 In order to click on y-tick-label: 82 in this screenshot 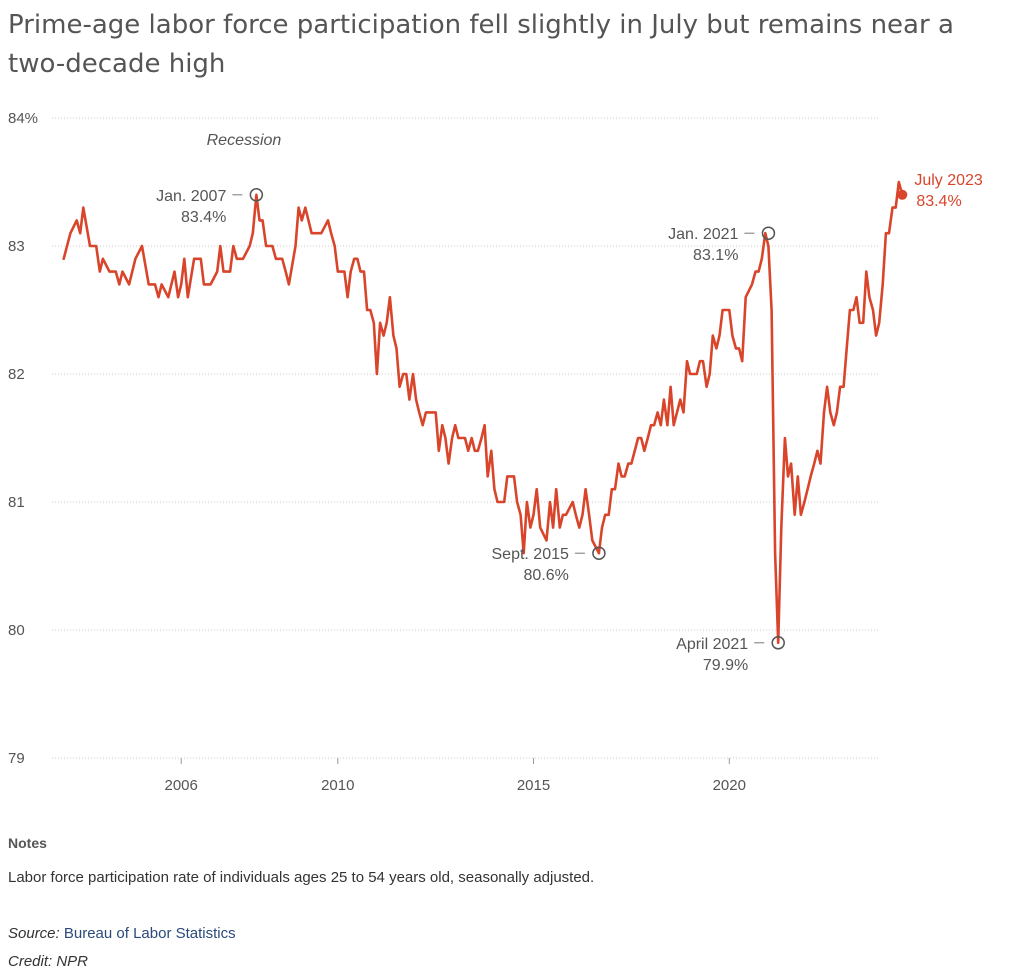, I will do `click(16, 374)`.